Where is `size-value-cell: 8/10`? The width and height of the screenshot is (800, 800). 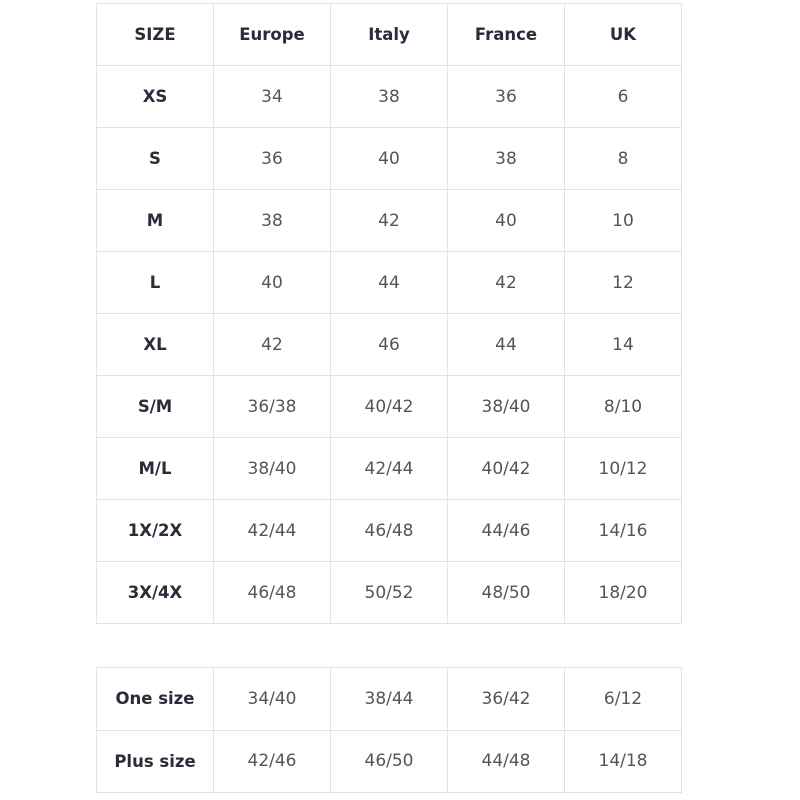 size-value-cell: 8/10 is located at coordinates (623, 406).